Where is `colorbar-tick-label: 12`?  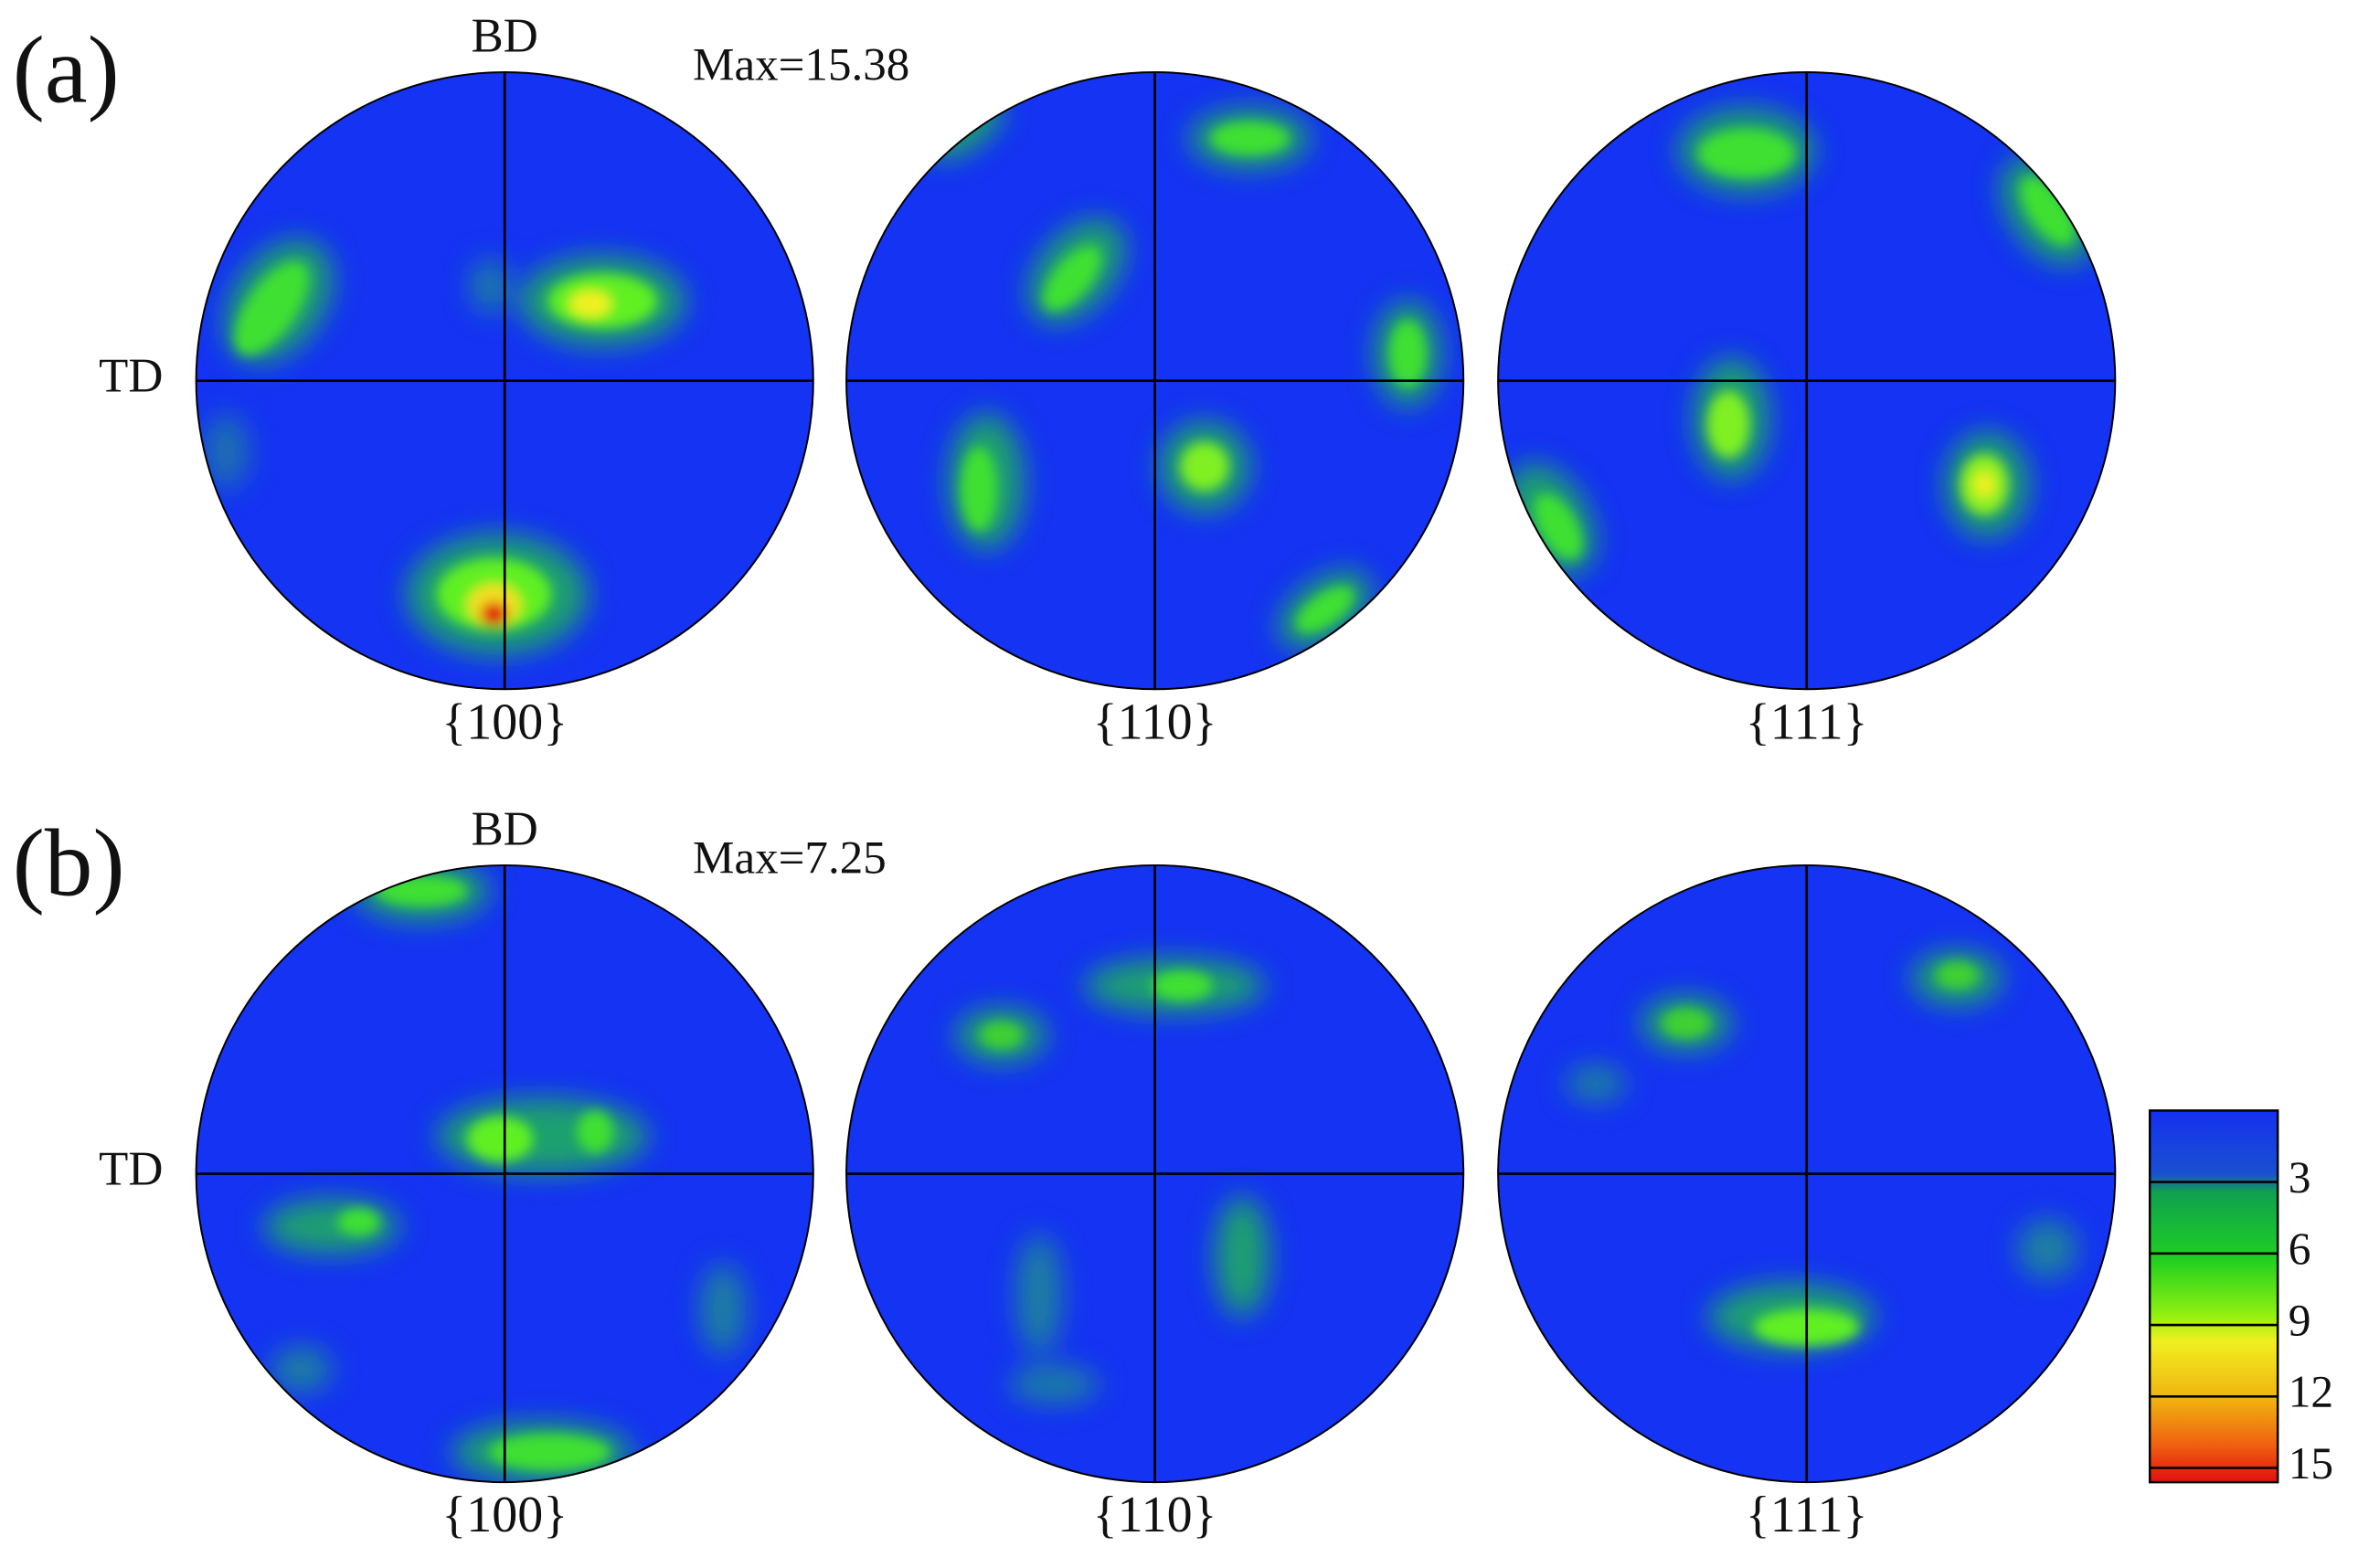
colorbar-tick-label: 12 is located at coordinates (2311, 1392).